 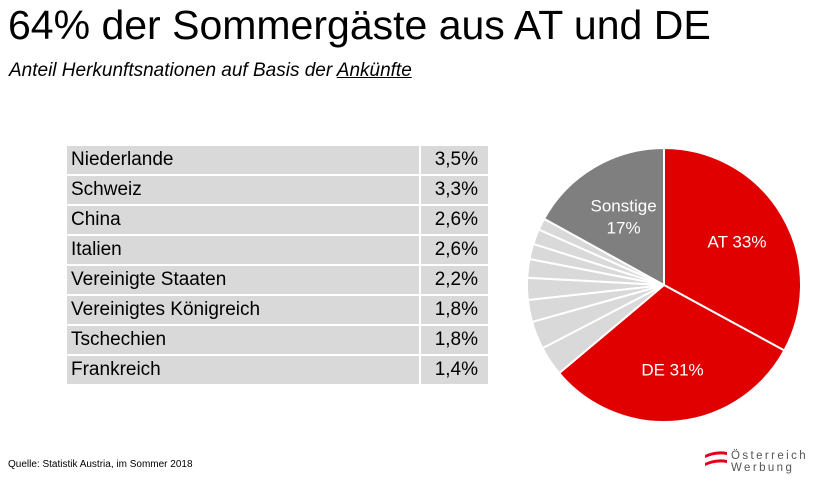 I want to click on share-cell: 3,3%, so click(x=454, y=190).